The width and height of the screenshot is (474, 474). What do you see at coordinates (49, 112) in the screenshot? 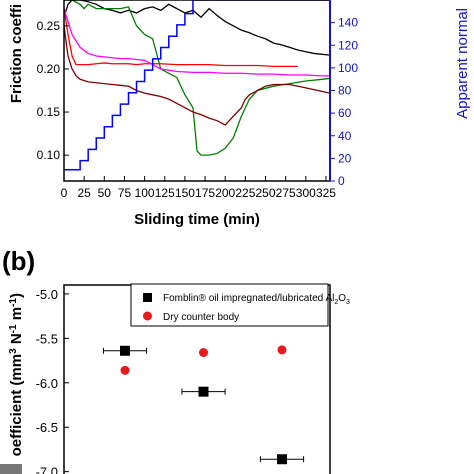
I see `y-tick-label: 0.15` at bounding box center [49, 112].